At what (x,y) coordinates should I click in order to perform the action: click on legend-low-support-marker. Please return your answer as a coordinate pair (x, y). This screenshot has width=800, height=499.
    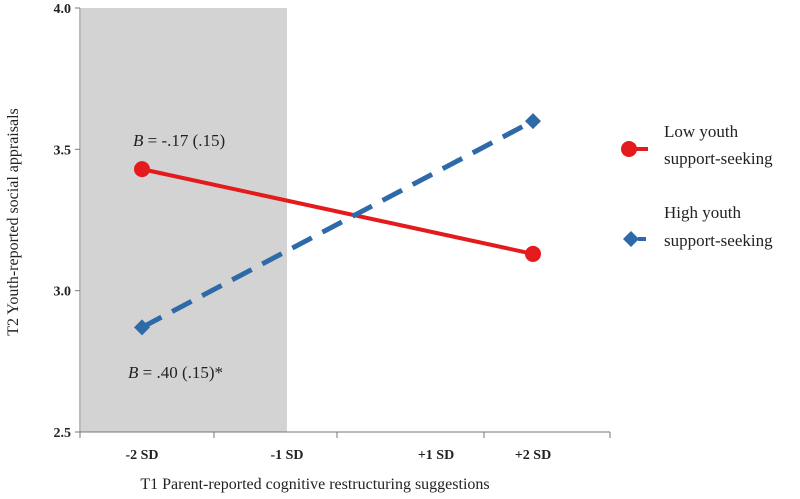
    Looking at the image, I should click on (629, 149).